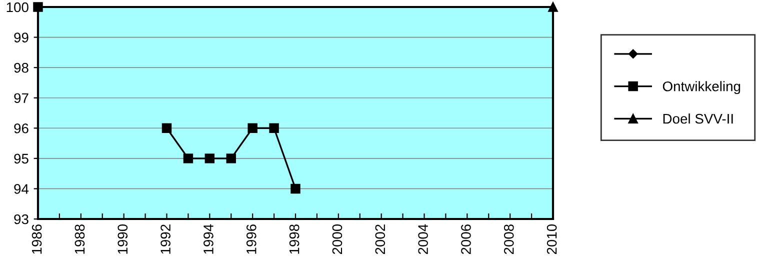  Describe the element at coordinates (466, 239) in the screenshot. I see `x-tick-label: 2006` at that location.